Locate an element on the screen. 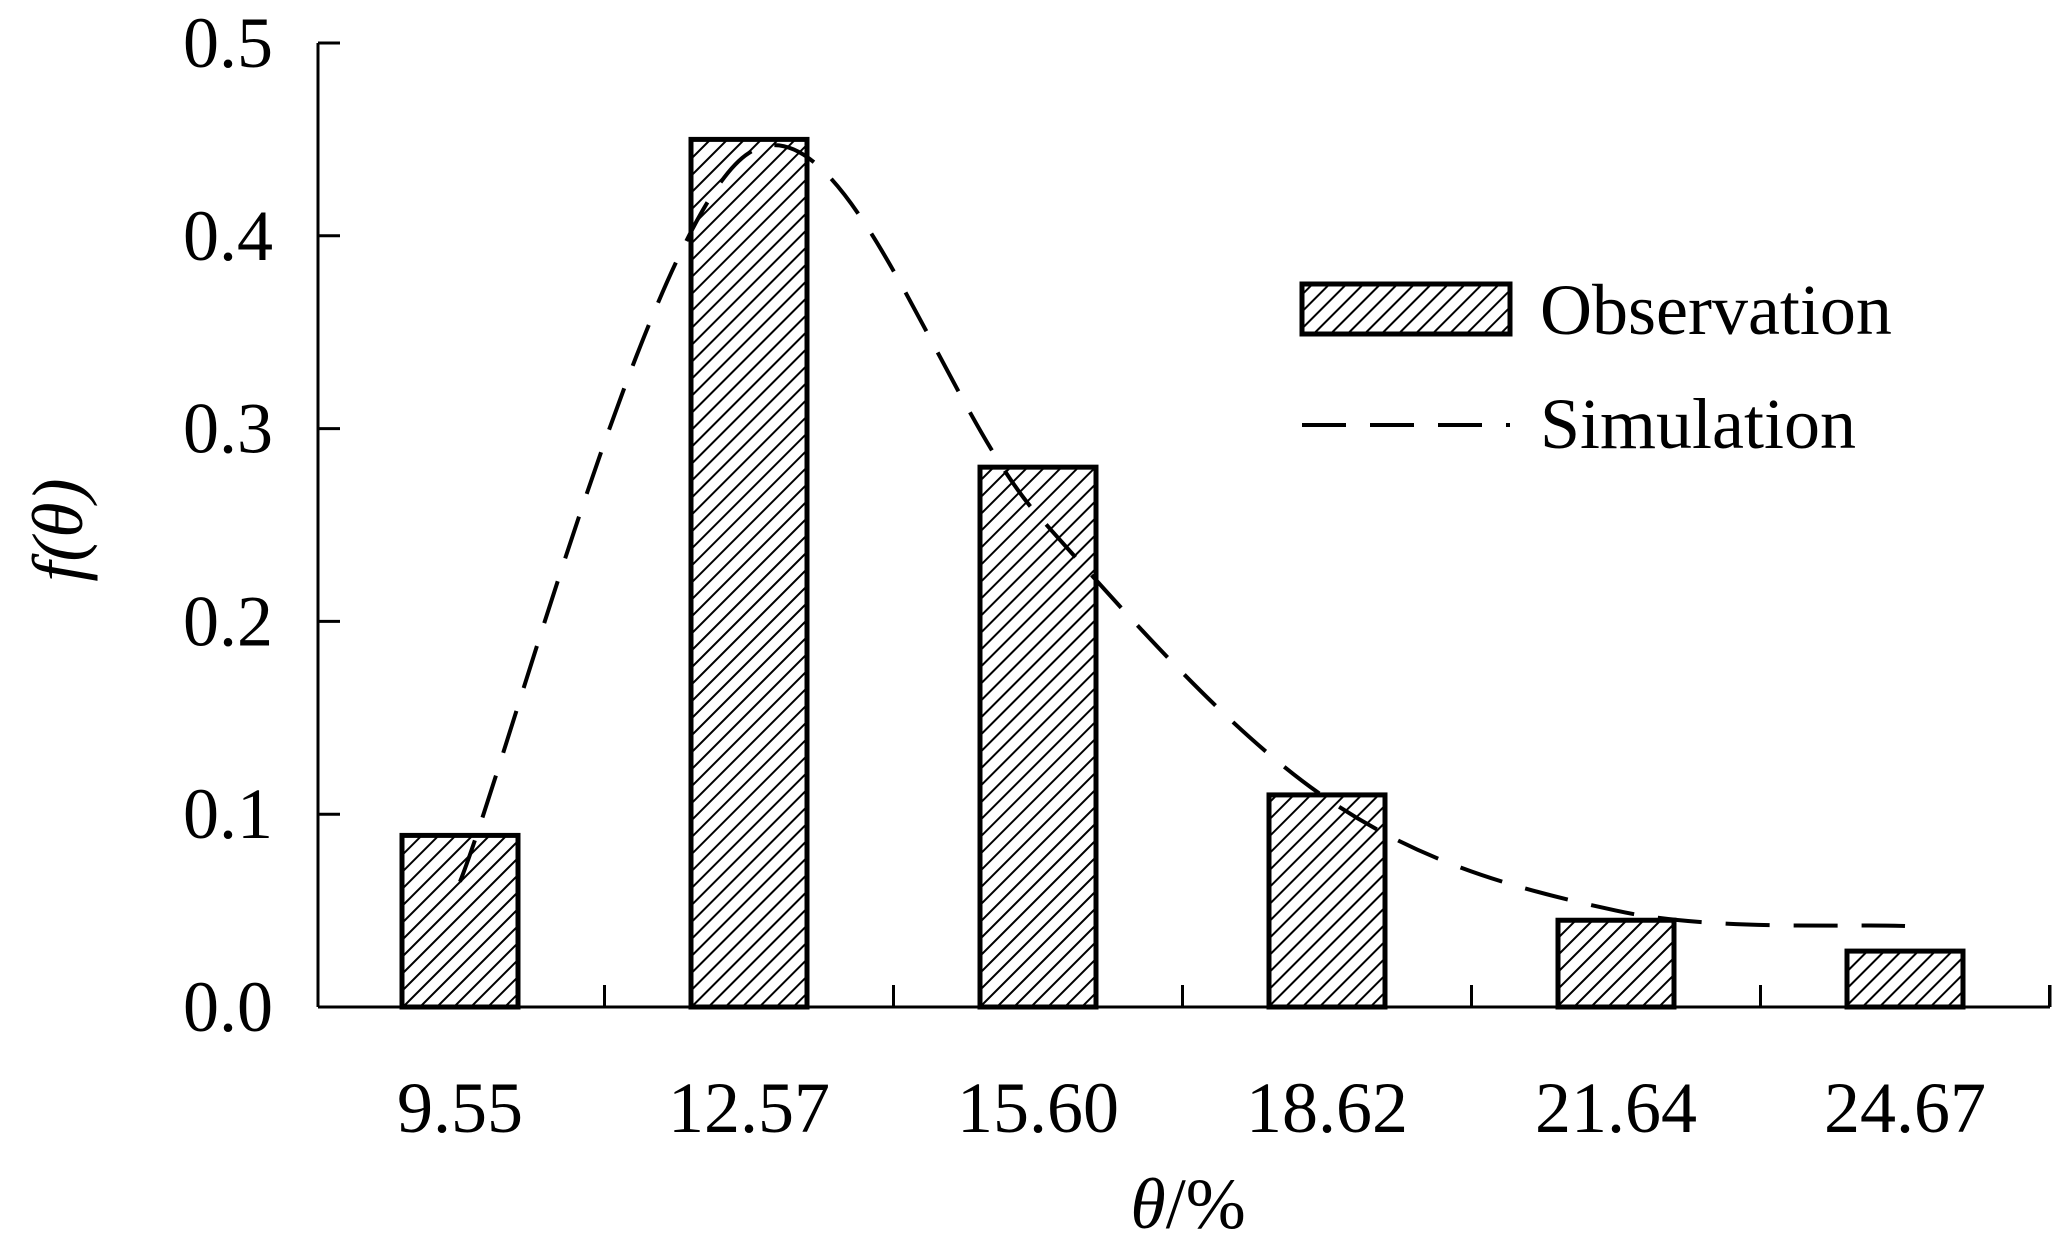 The image size is (2062, 1243). y-tick-label: 0.0 is located at coordinates (228, 1007).